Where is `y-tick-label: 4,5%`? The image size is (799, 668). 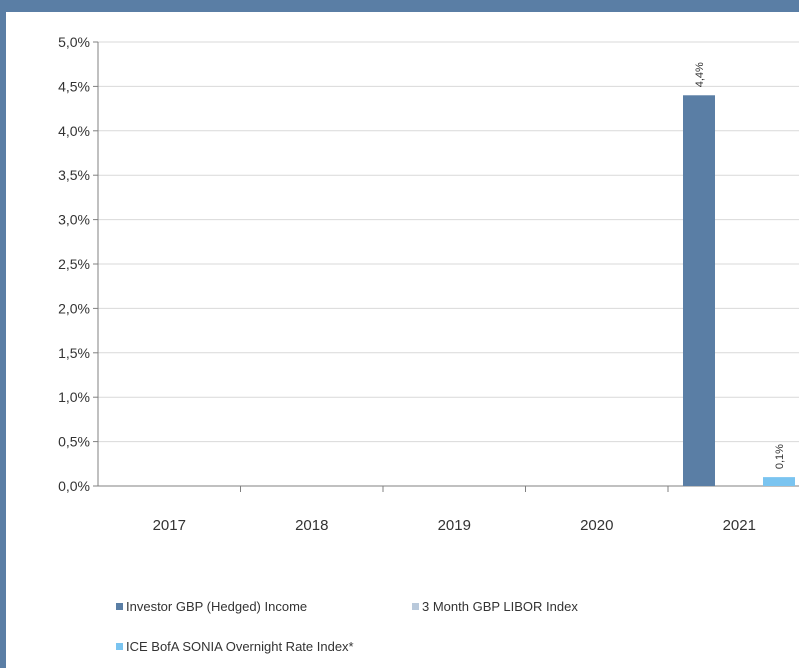
y-tick-label: 4,5% is located at coordinates (74, 86).